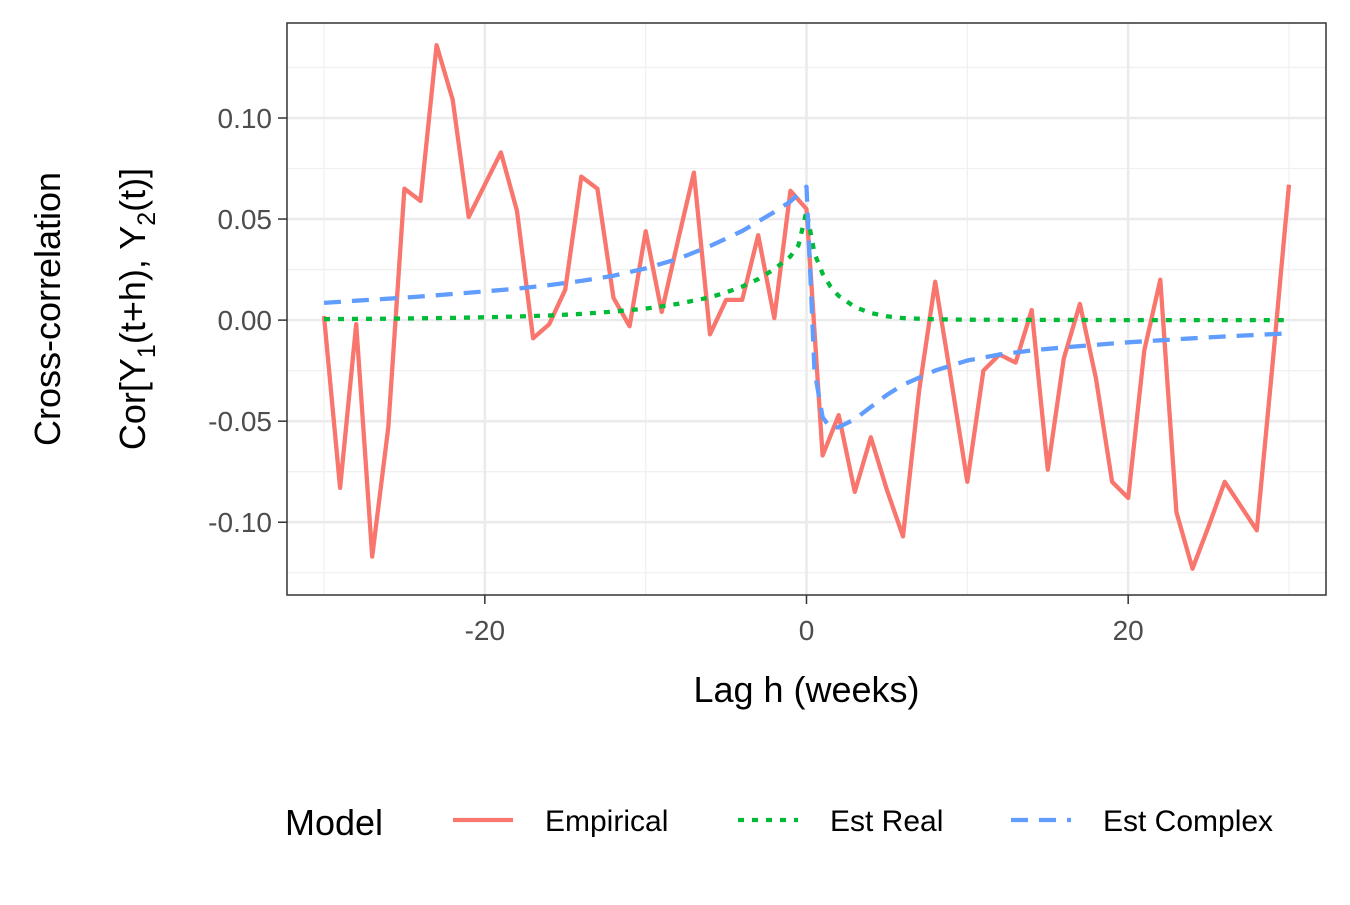 The height and width of the screenshot is (905, 1350). Describe the element at coordinates (240, 421) in the screenshot. I see `y-tick-label: -0.05` at that location.